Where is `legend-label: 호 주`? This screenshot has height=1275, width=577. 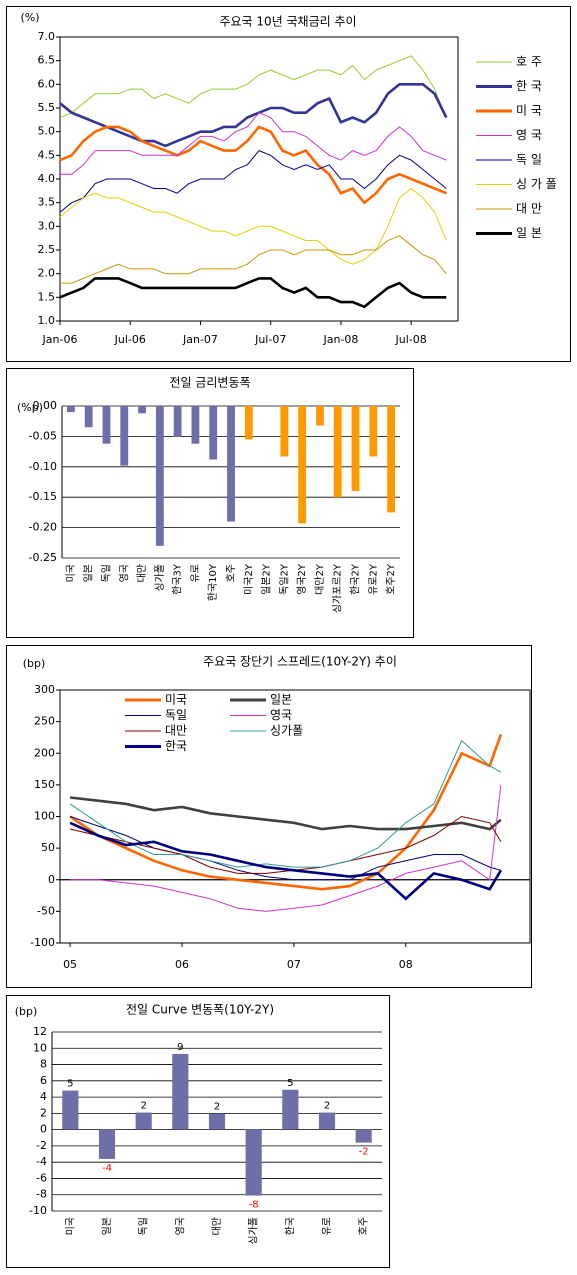
legend-label: 호 주 is located at coordinates (529, 62).